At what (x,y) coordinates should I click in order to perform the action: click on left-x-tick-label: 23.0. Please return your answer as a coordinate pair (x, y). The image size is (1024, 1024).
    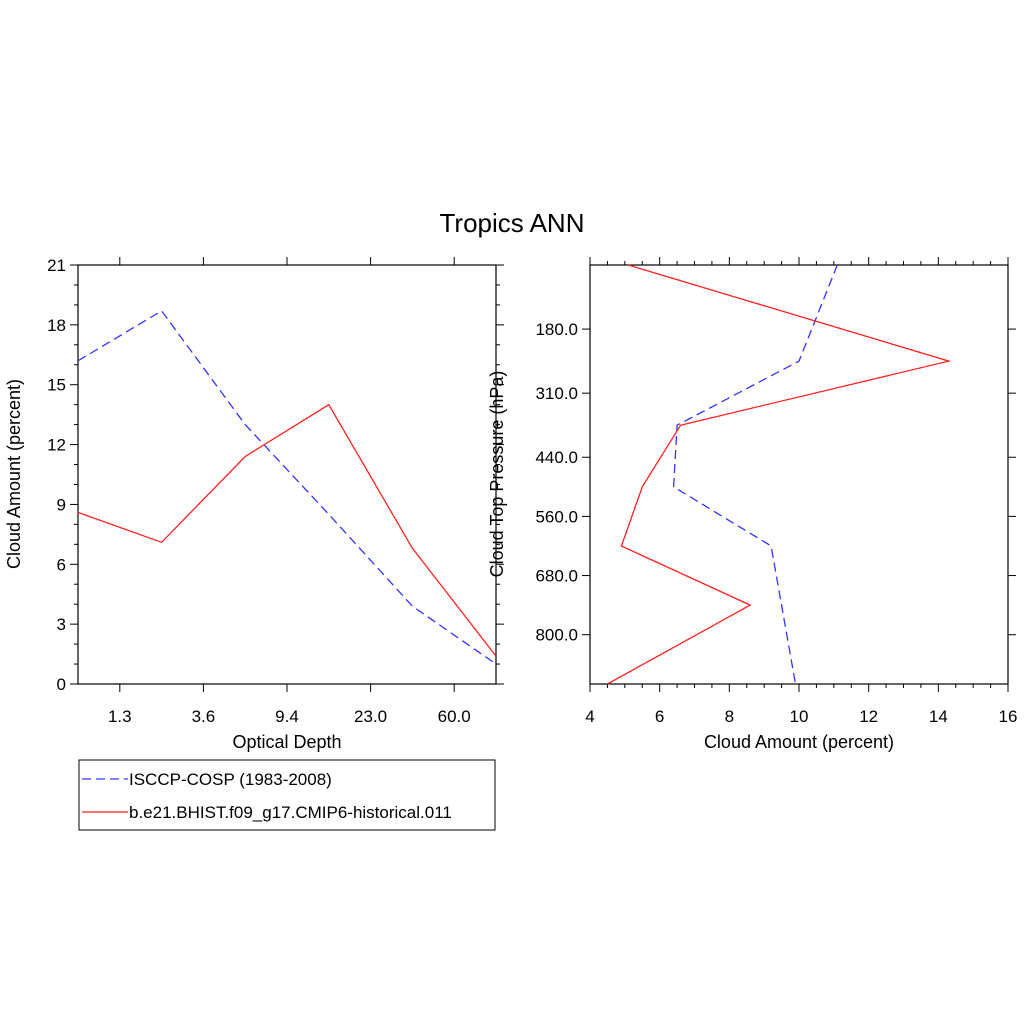
    Looking at the image, I should click on (370, 716).